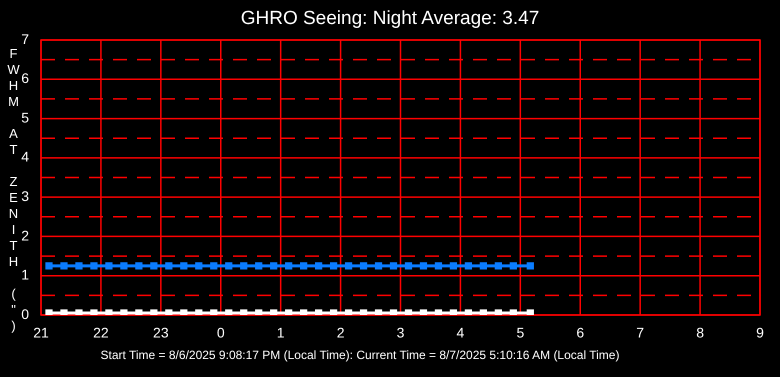  What do you see at coordinates (460, 332) in the screenshot?
I see `x-tick-label: 4` at bounding box center [460, 332].